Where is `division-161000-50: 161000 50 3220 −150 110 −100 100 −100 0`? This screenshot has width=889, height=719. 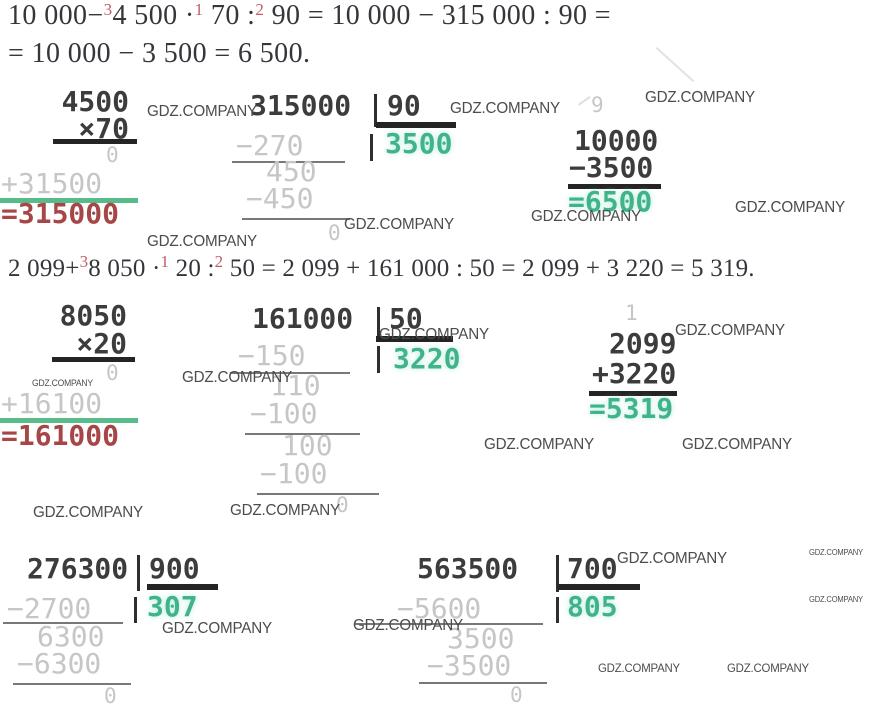 division-161000-50: 161000 50 3220 −150 110 −100 100 −100 0 is located at coordinates (358, 417).